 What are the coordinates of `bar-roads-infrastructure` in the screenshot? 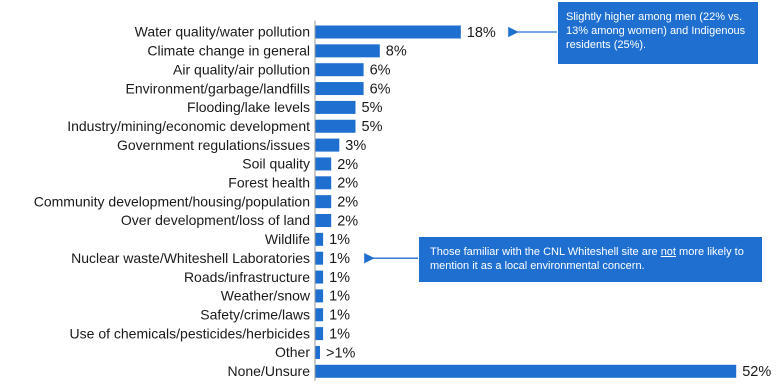 It's located at (319, 277).